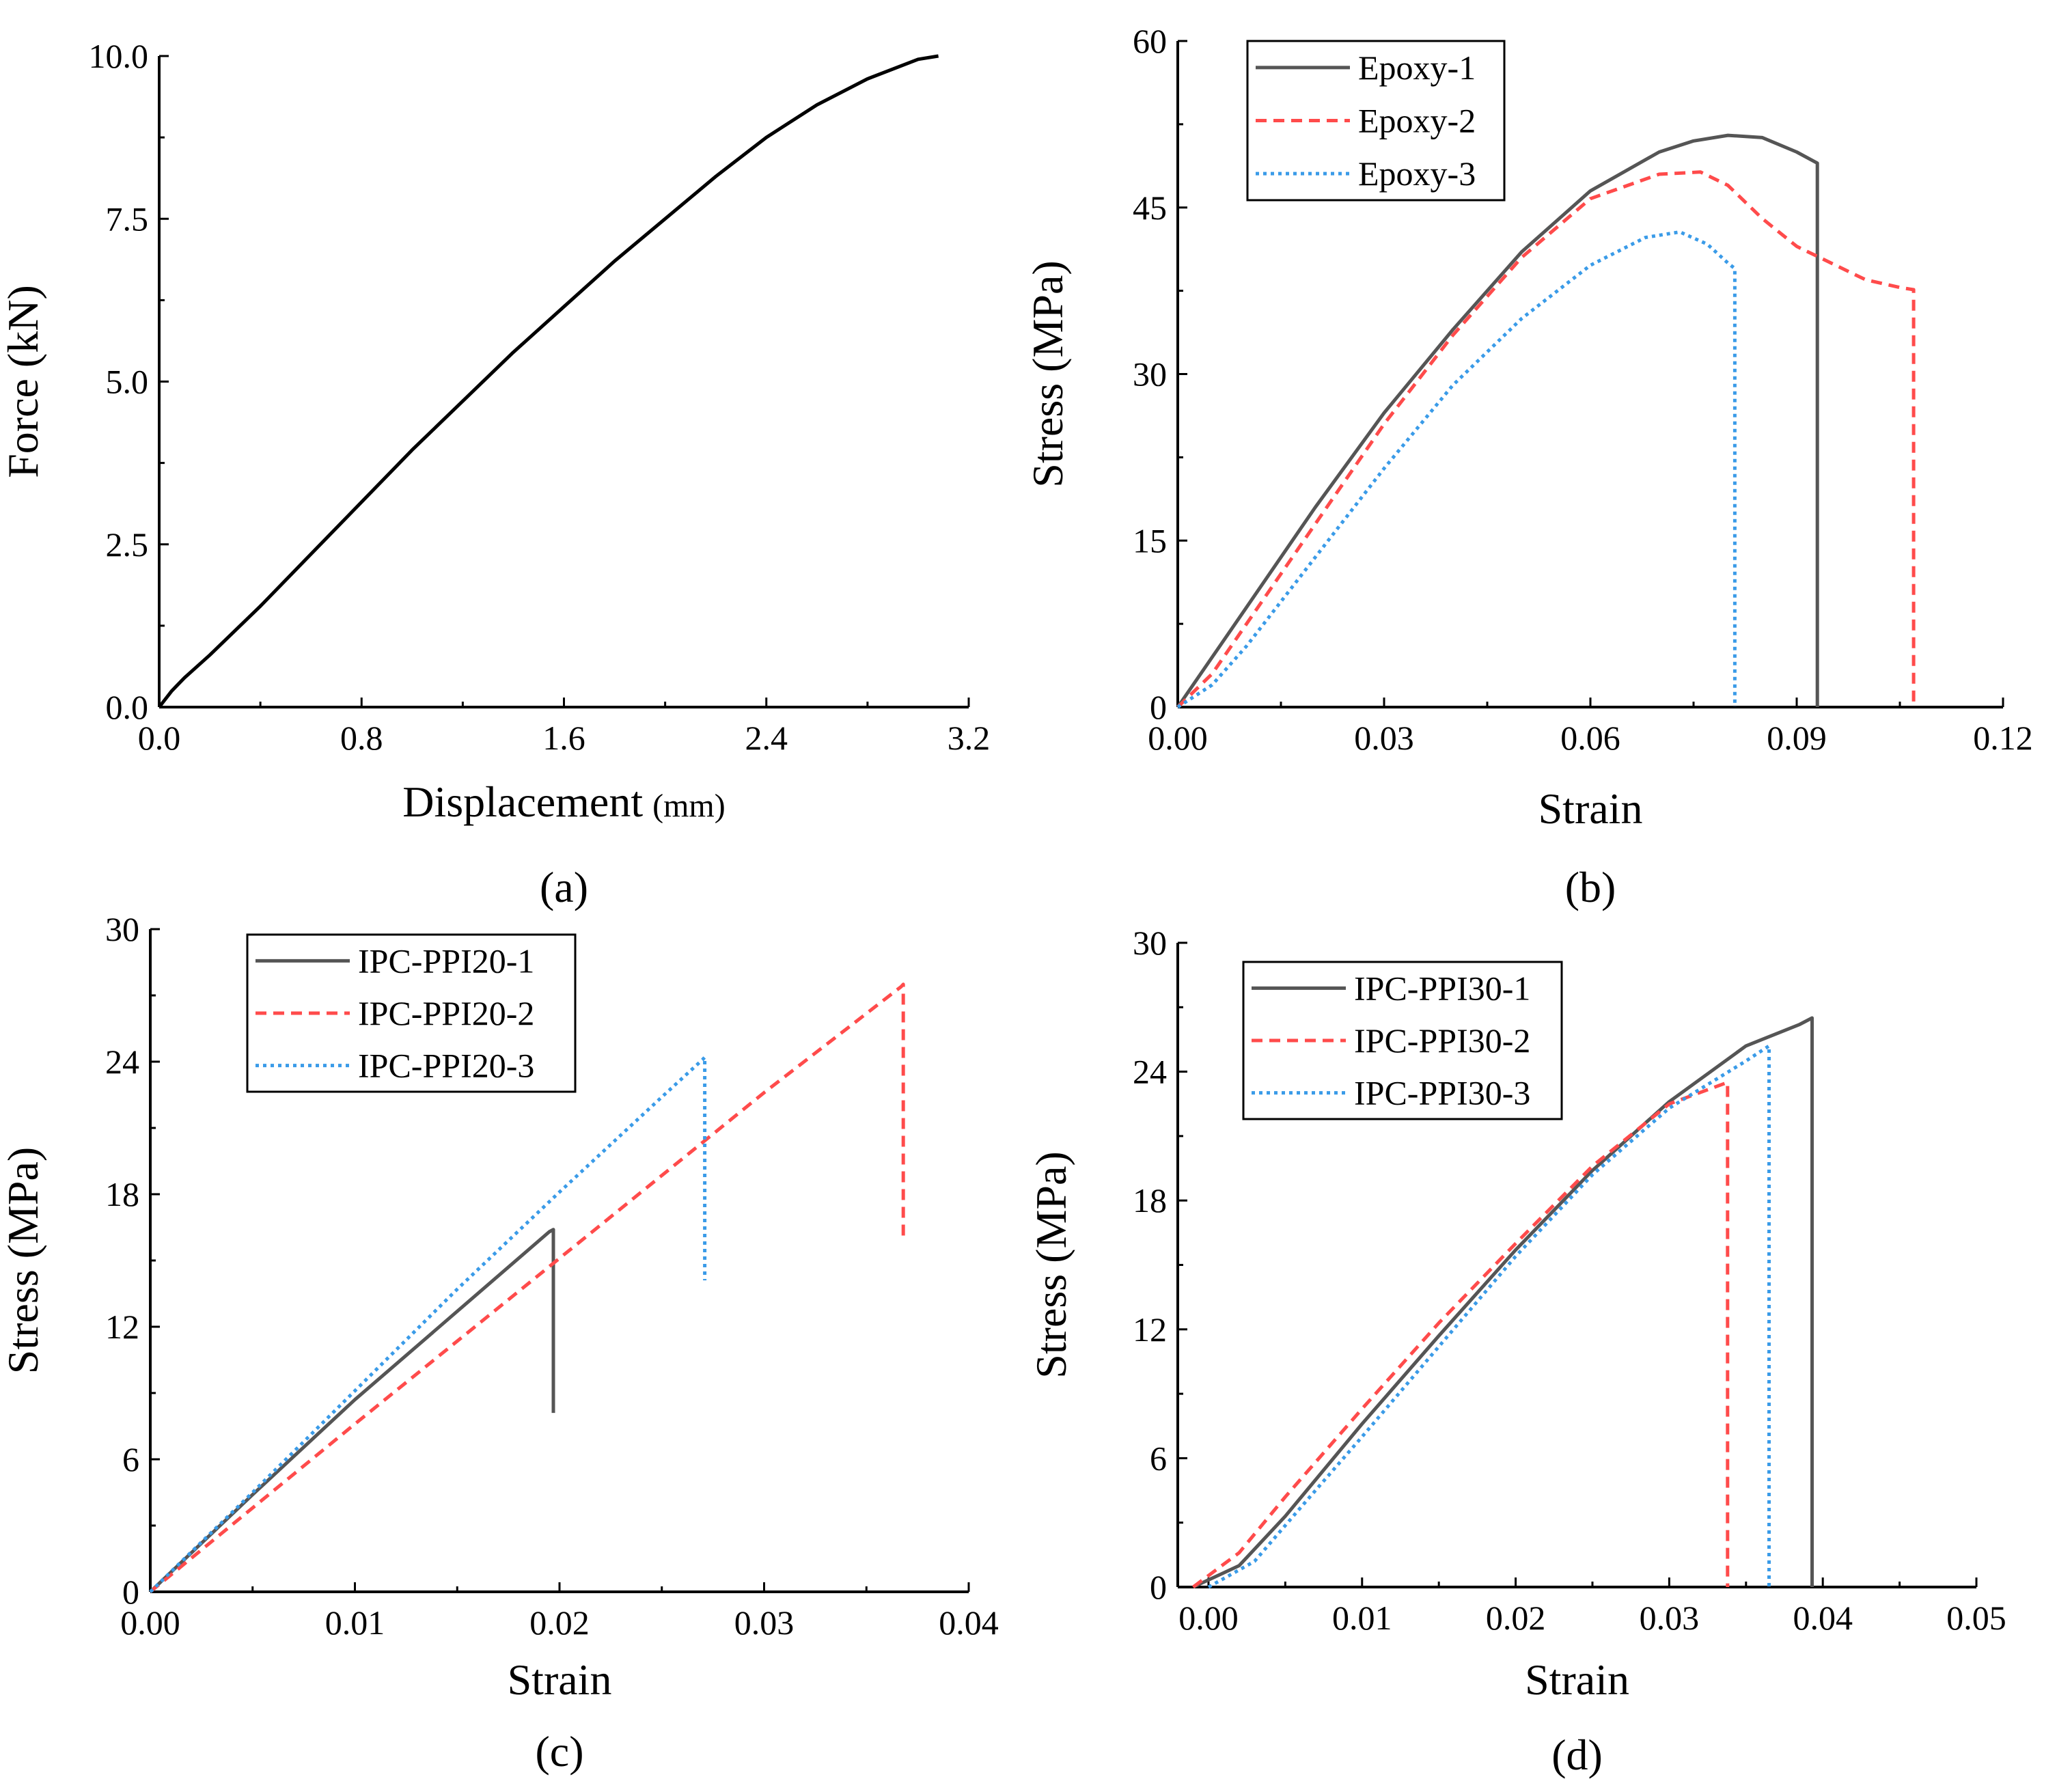 This screenshot has height=1792, width=2057. I want to click on legend-label: IPC-PPI30-1, so click(1442, 988).